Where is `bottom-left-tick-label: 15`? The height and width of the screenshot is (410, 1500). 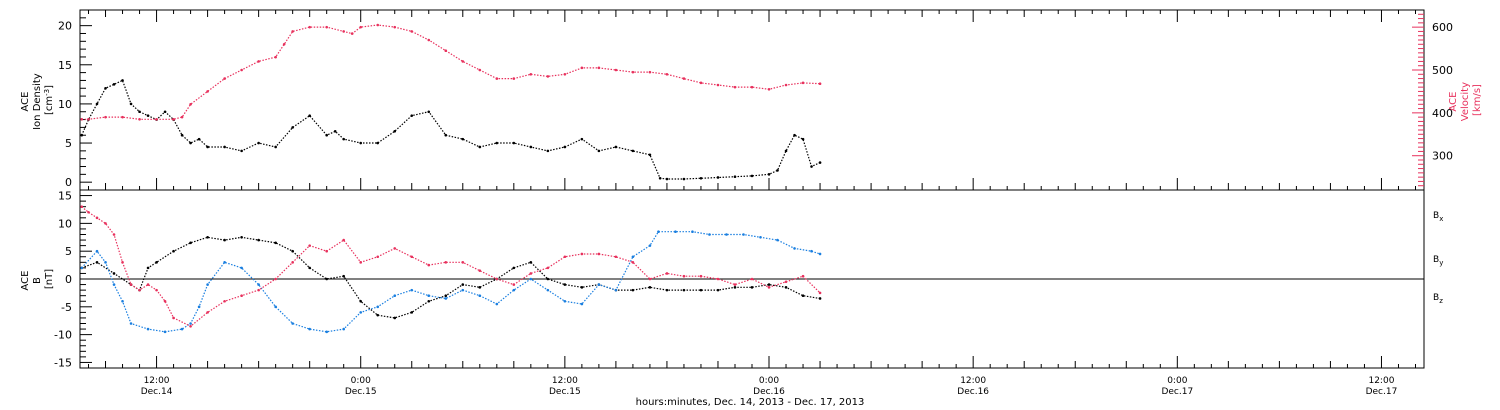 bottom-left-tick-label: 15 is located at coordinates (65, 196).